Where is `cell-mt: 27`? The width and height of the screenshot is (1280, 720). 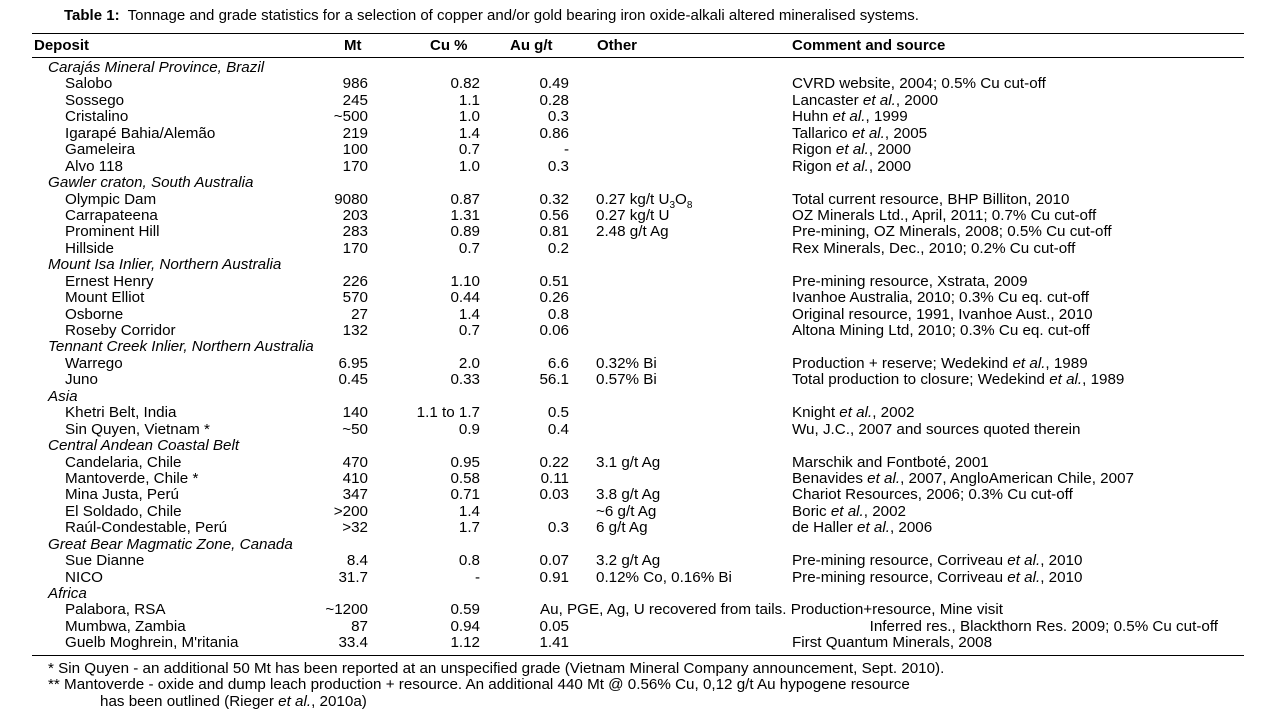
cell-mt: 27 is located at coordinates (359, 314).